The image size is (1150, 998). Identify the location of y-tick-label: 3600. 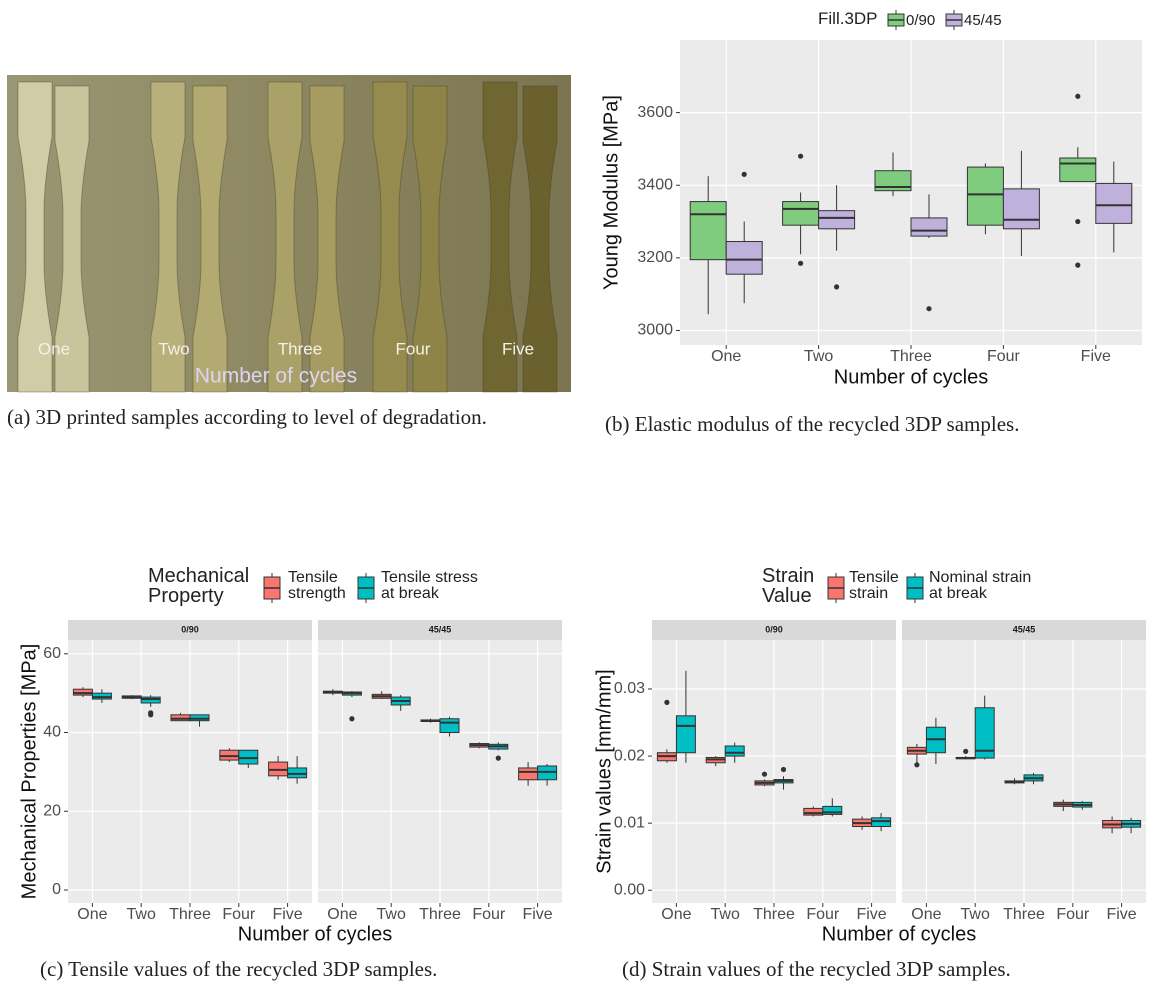
(655, 112).